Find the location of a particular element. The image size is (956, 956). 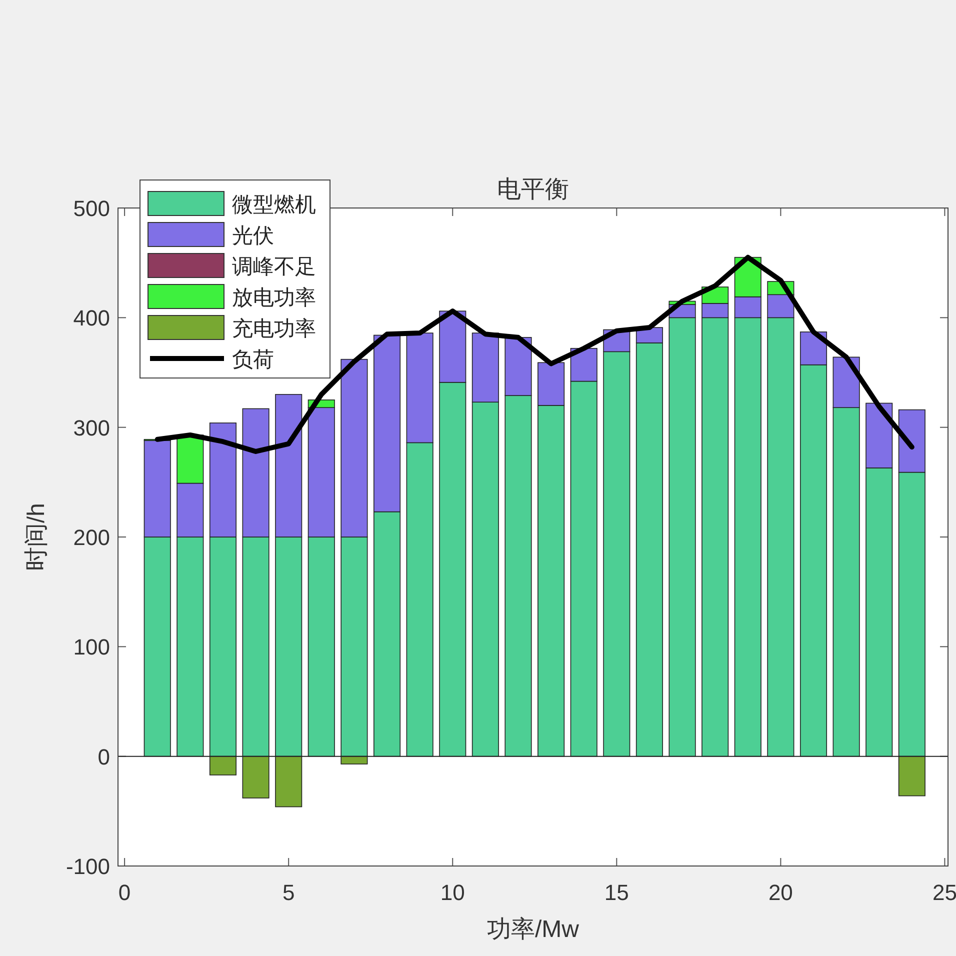

x-tick-label: 20 is located at coordinates (780, 892).